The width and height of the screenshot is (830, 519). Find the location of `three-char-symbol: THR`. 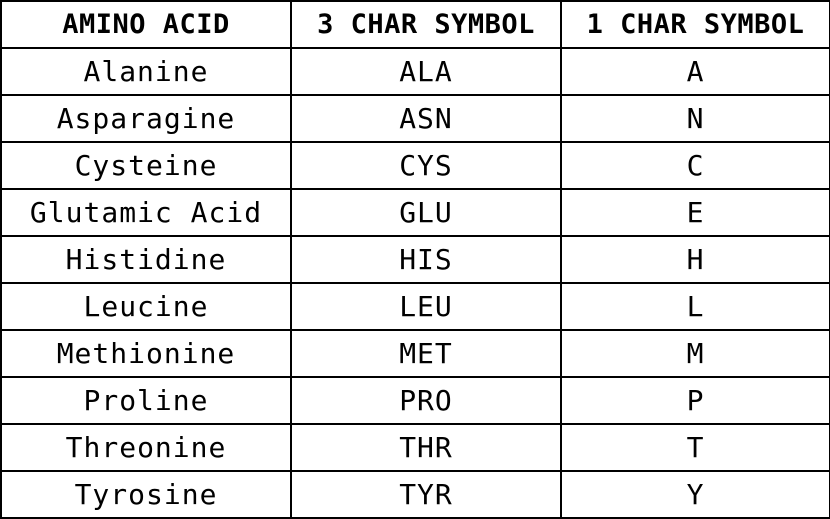

three-char-symbol: THR is located at coordinates (426, 447).